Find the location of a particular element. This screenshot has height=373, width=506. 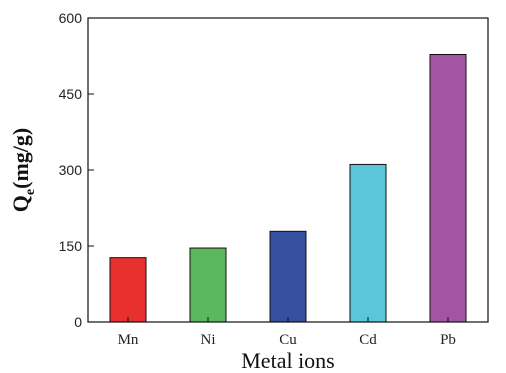

y-tick-label-300: 300 is located at coordinates (71, 170).